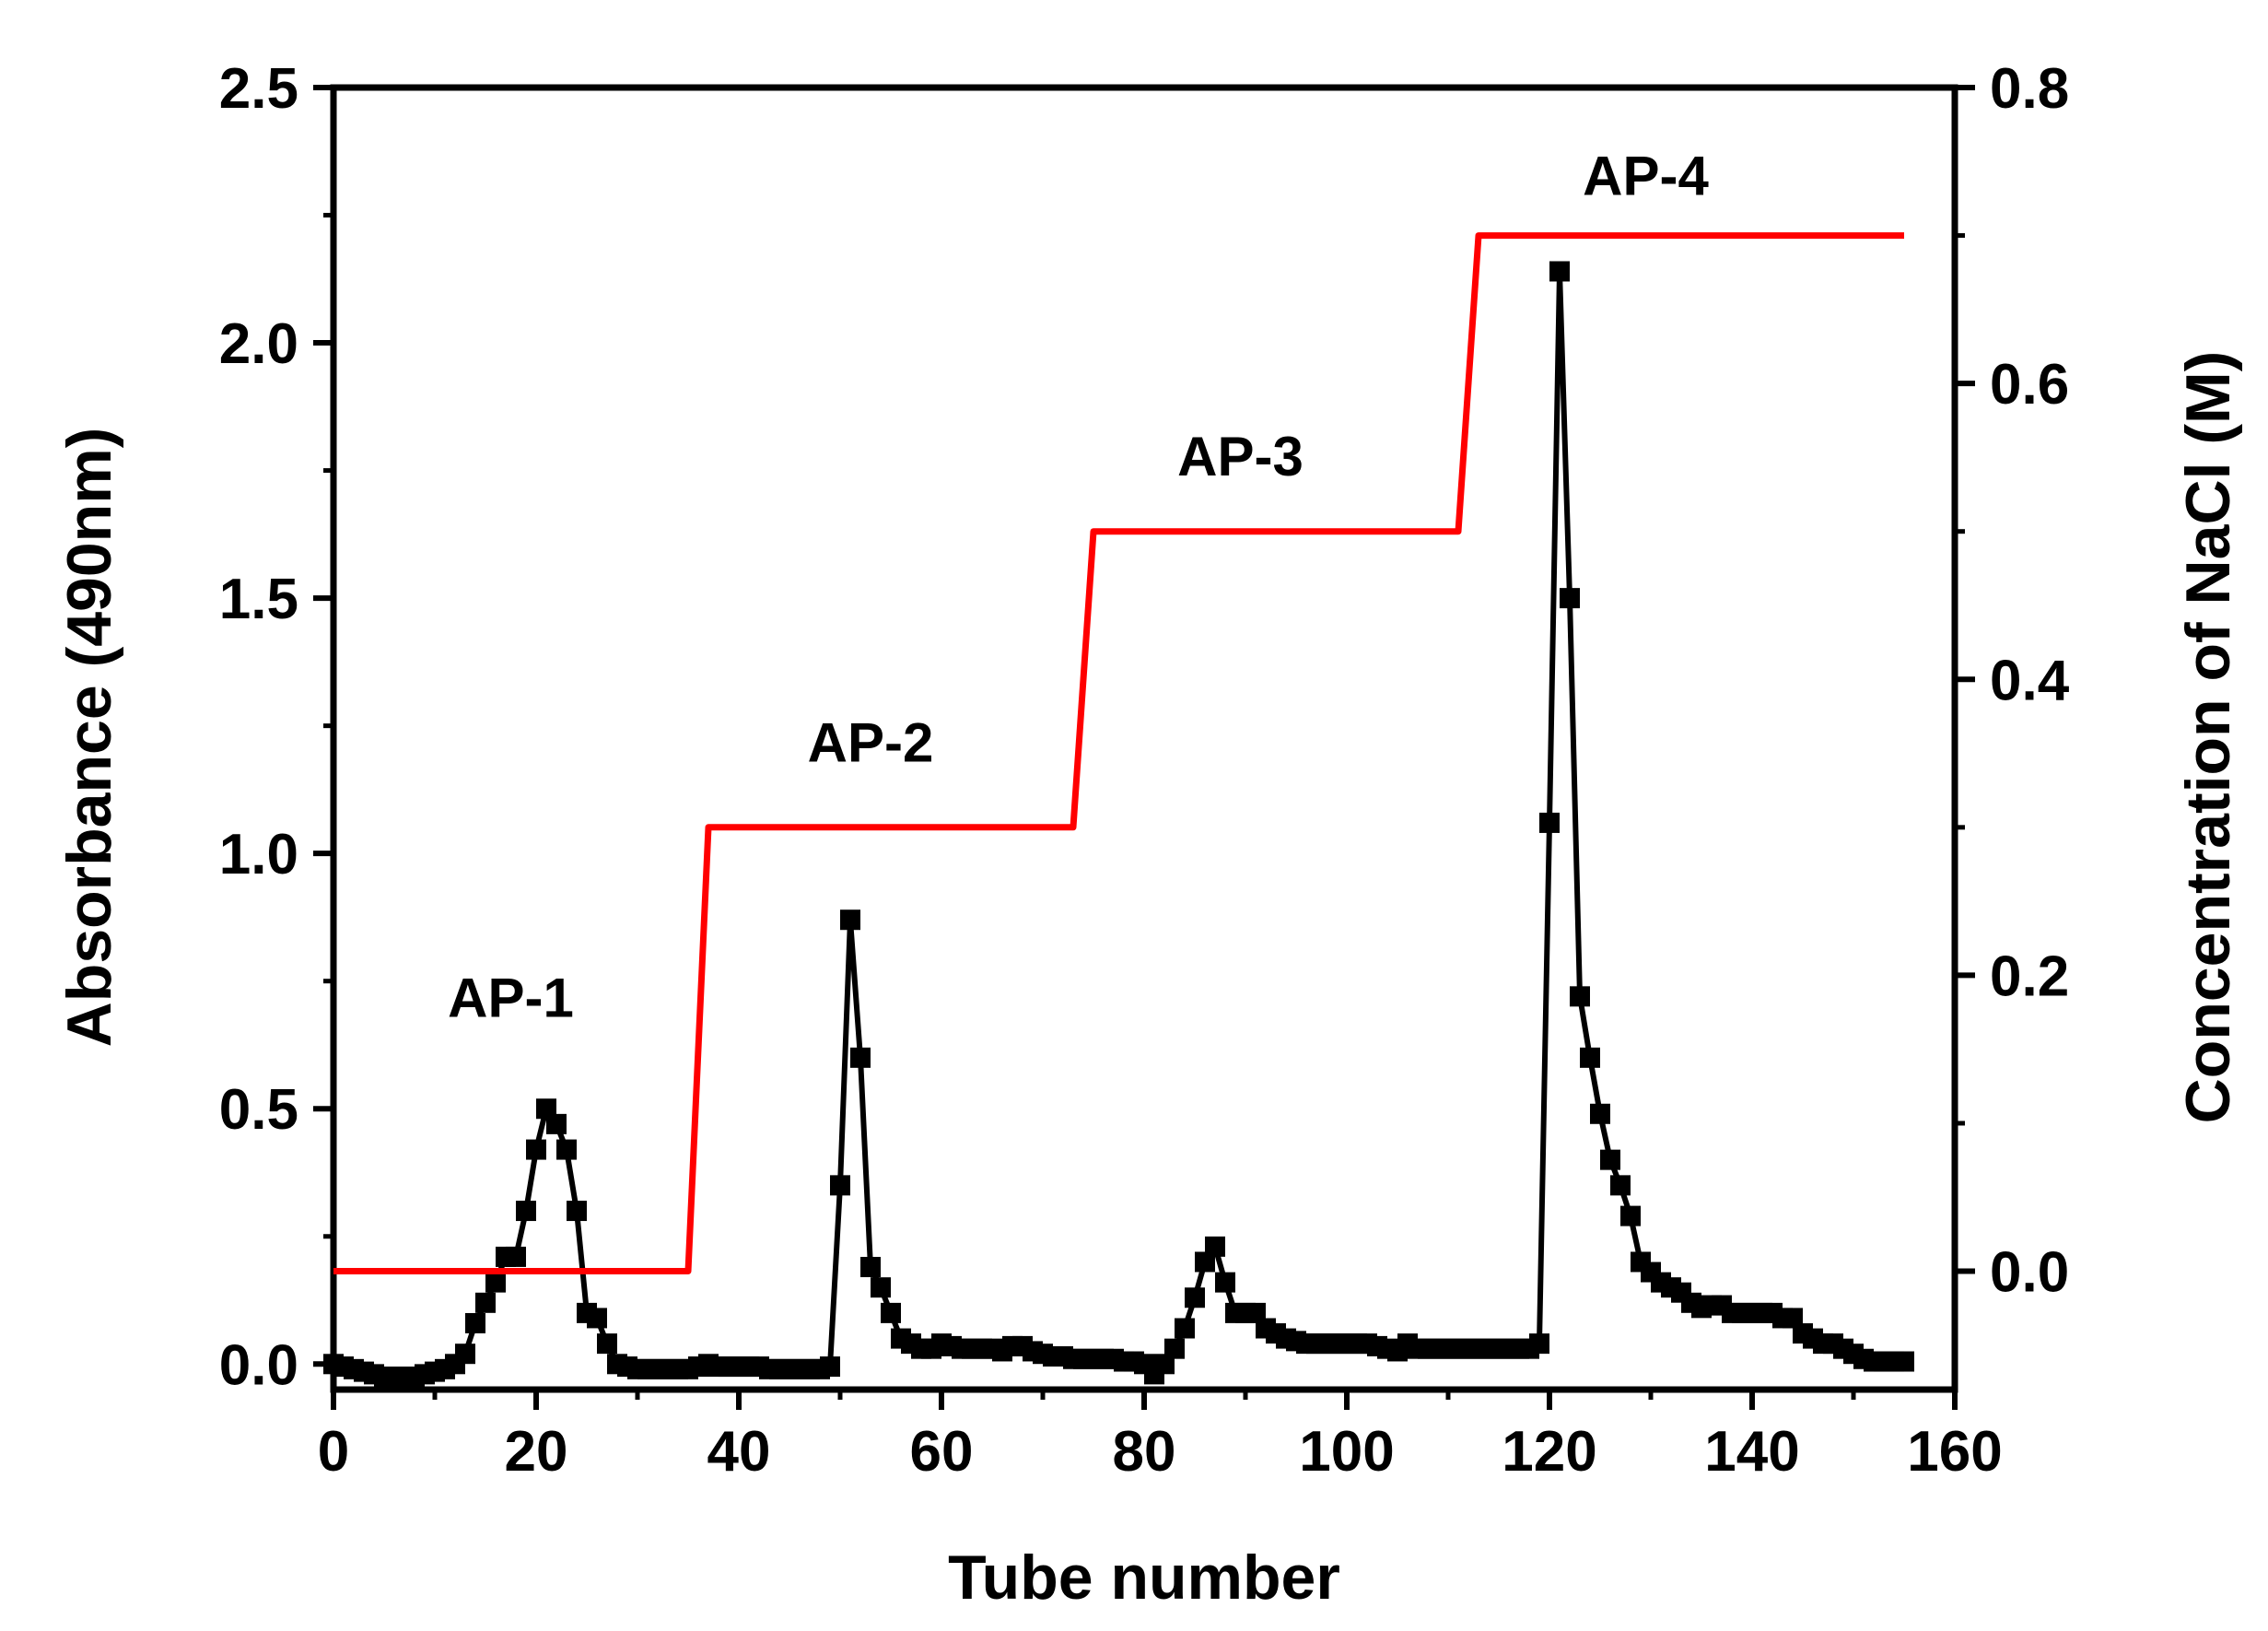 This screenshot has width=2268, height=1631. I want to click on x-axis-title: Tube number, so click(1144, 1578).